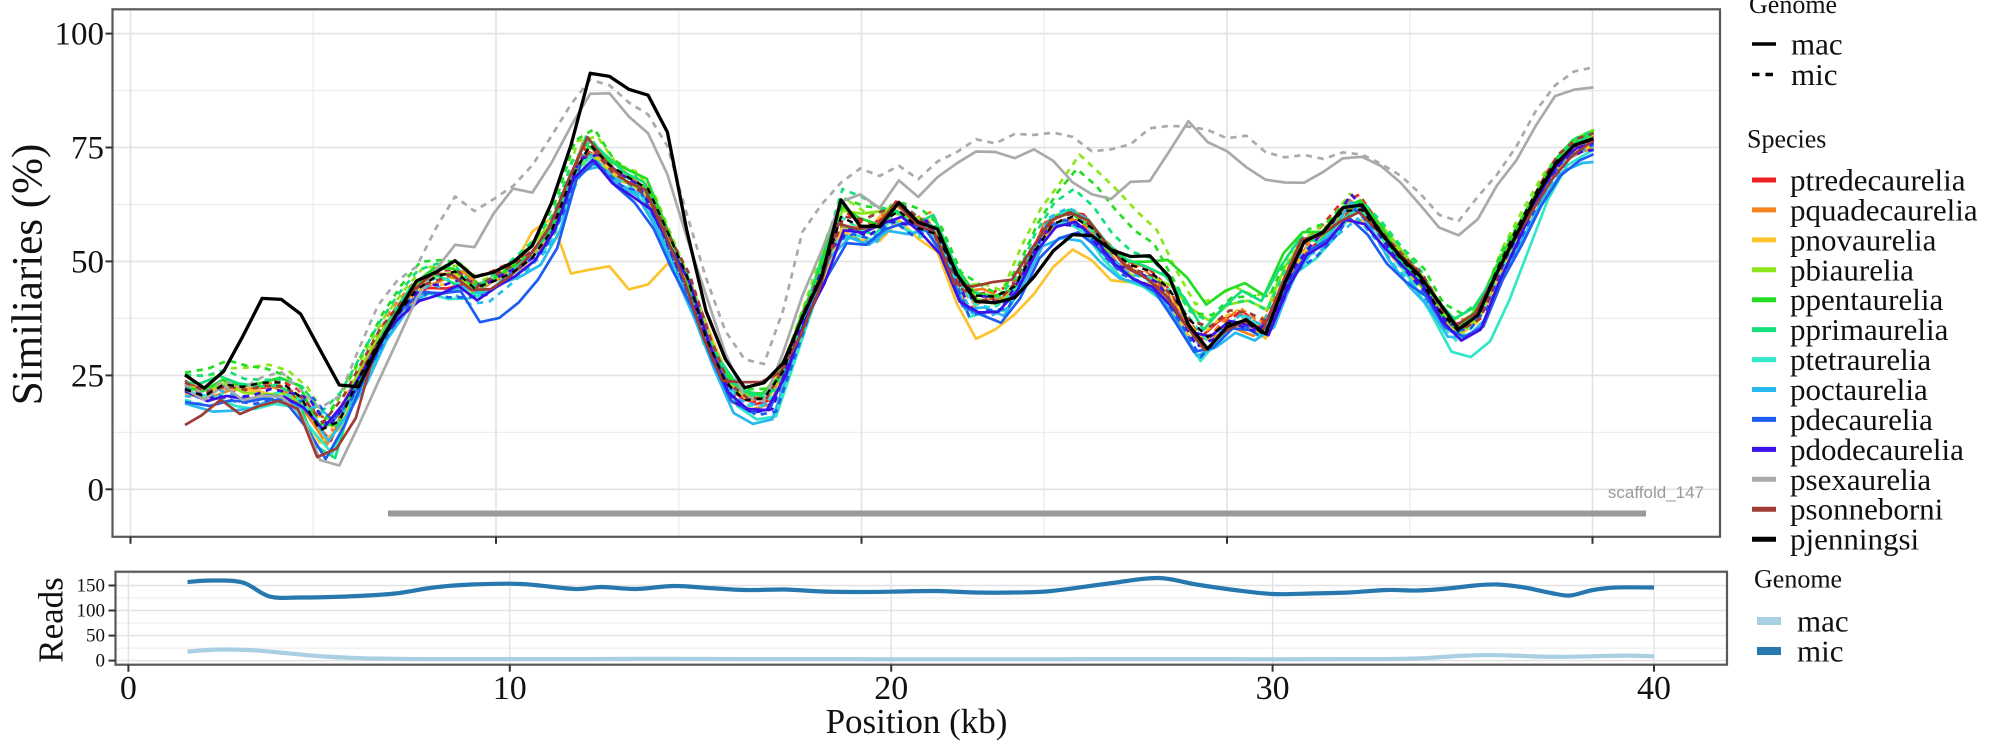 This screenshot has height=750, width=2000. Describe the element at coordinates (87, 149) in the screenshot. I see `svg-text: 75` at that location.